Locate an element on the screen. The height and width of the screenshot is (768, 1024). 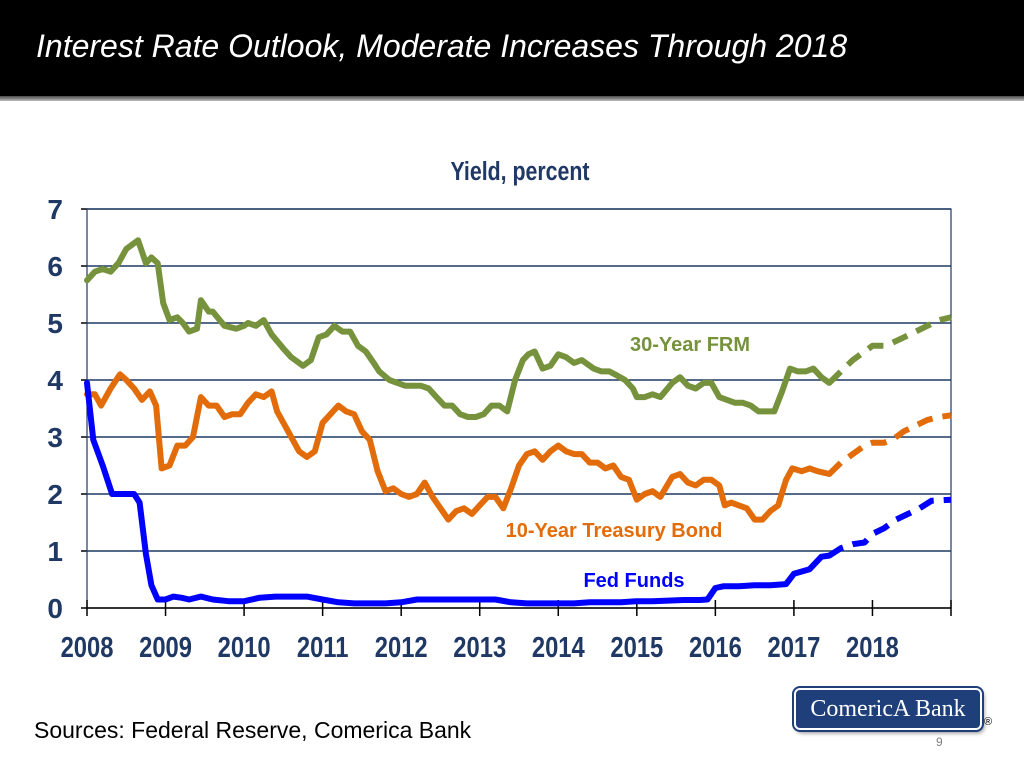
sources-note: Sources: Federal Reserve, Comerica Bank is located at coordinates (253, 730).